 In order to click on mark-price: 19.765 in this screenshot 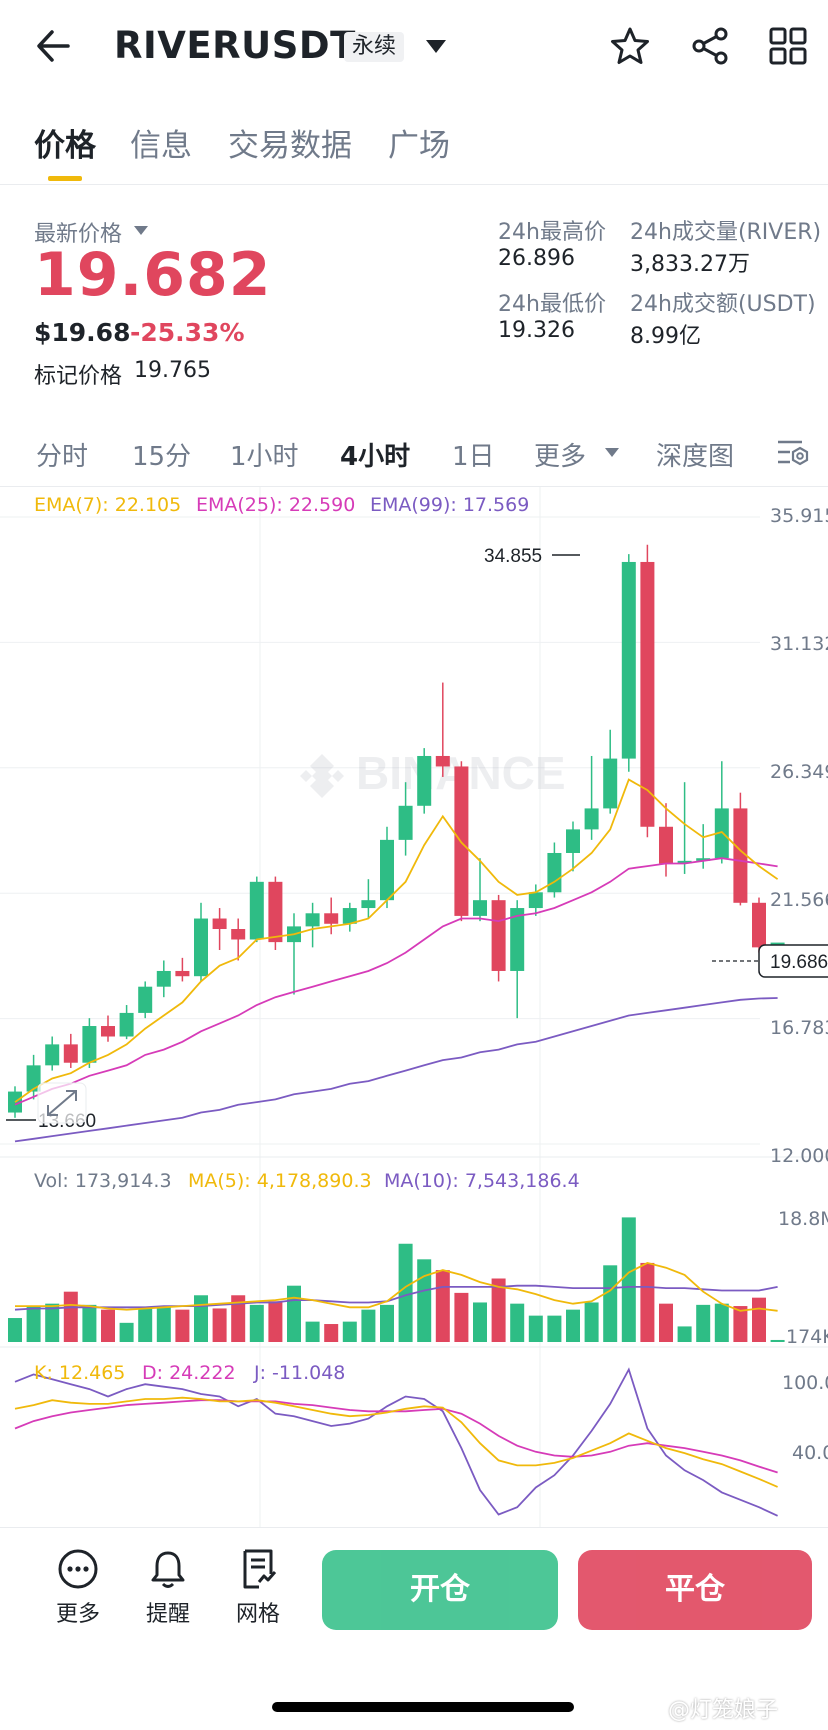, I will do `click(172, 370)`.